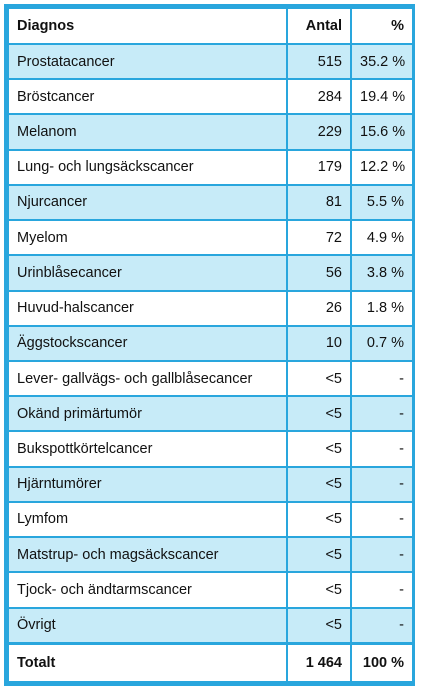  I want to click on table-row: Urinblåsecancer 56 3.8 %, so click(210, 273).